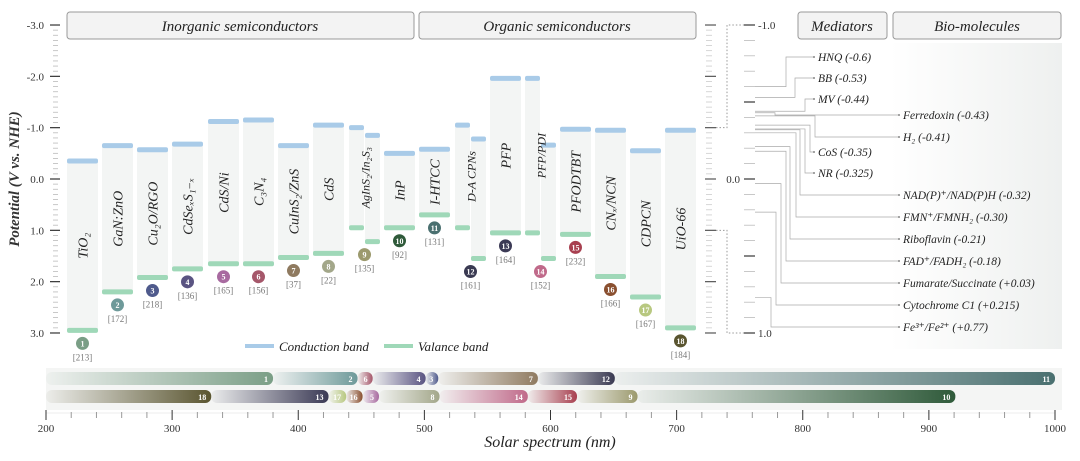  Describe the element at coordinates (117, 233) in the screenshot. I see `material-column: GaN:ZnO 2 [172]` at that location.